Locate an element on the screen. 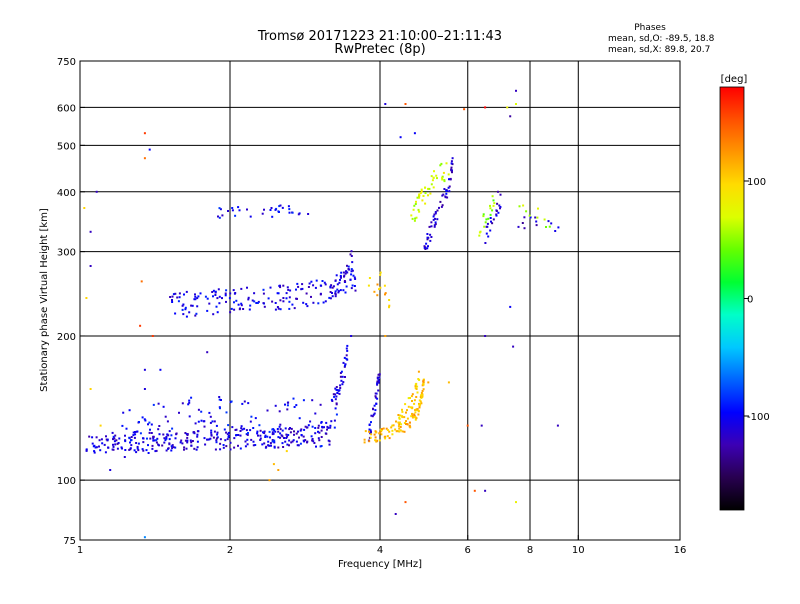 The width and height of the screenshot is (800, 604). y-tick-label: 750 is located at coordinates (66, 62).